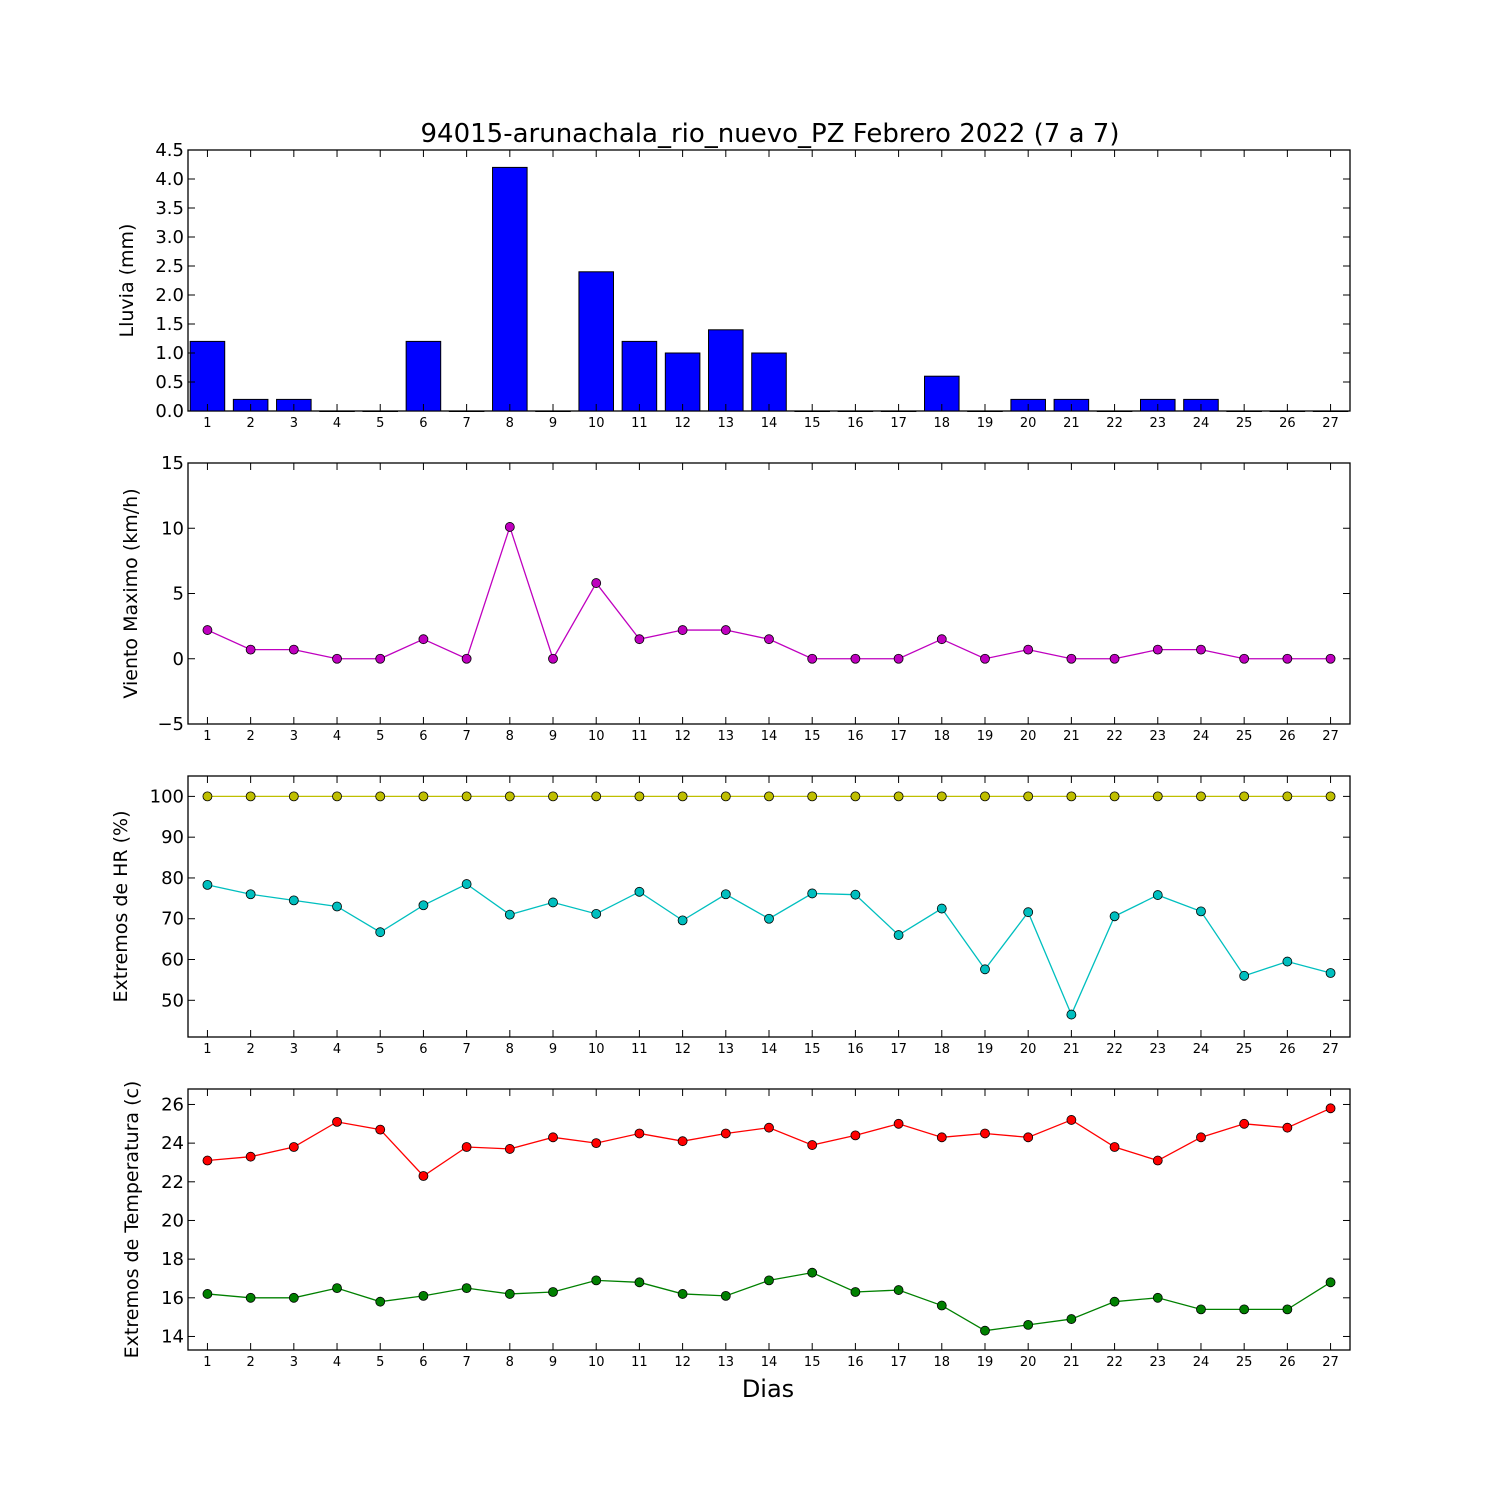  I want to click on x-tick-label: 23, so click(1157, 736).